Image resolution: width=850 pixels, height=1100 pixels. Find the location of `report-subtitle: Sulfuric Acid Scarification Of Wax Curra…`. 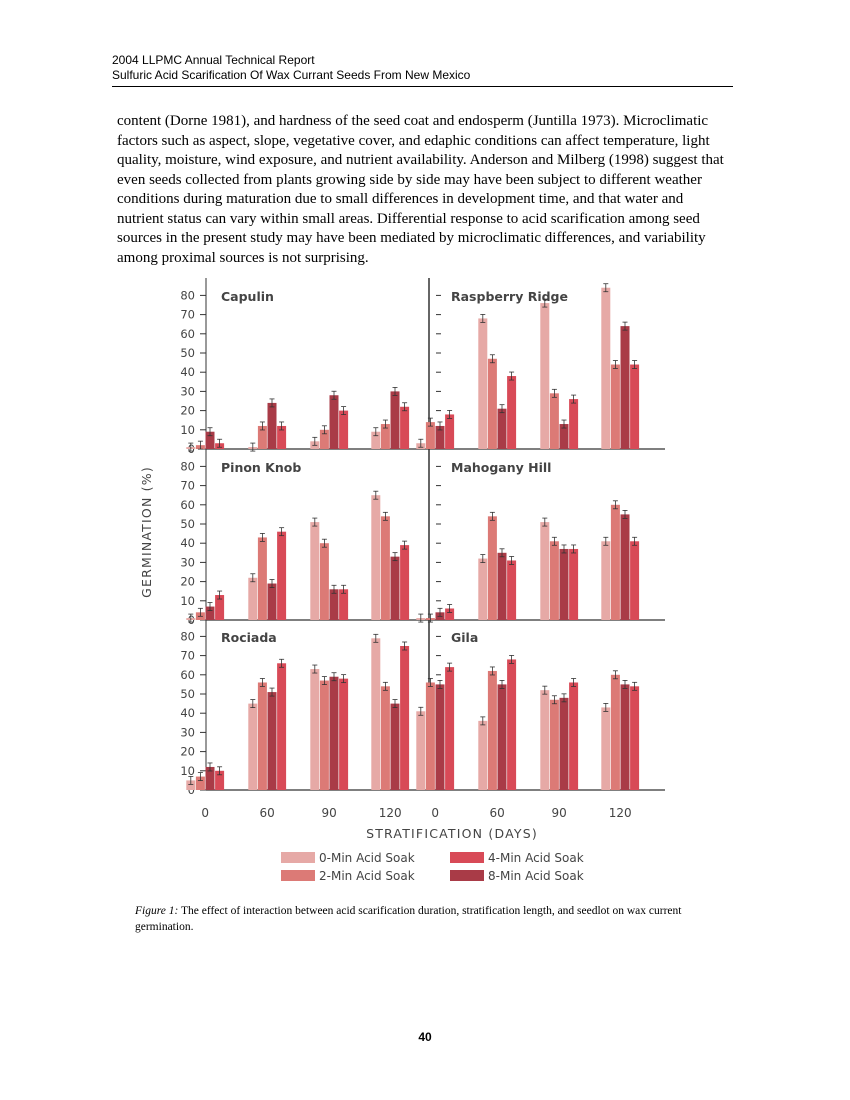

report-subtitle: Sulfuric Acid Scarification Of Wax Curra… is located at coordinates (291, 75).